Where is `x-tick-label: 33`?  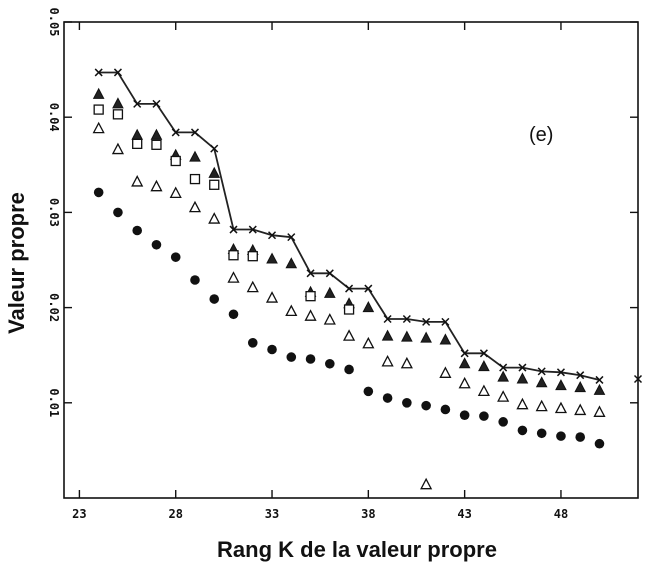
x-tick-label: 33 is located at coordinates (272, 514).